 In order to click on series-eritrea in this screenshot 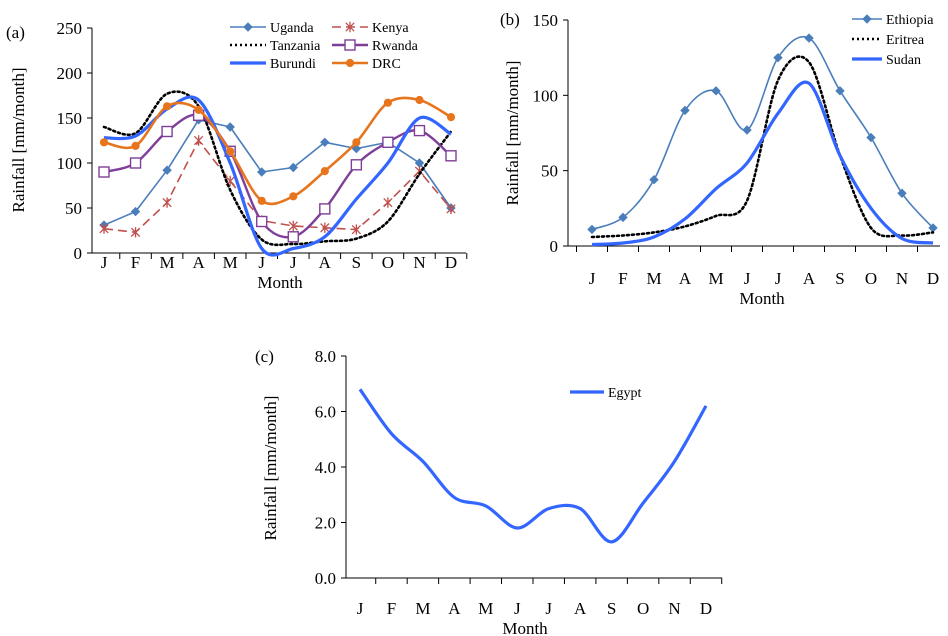, I will do `click(762, 147)`.